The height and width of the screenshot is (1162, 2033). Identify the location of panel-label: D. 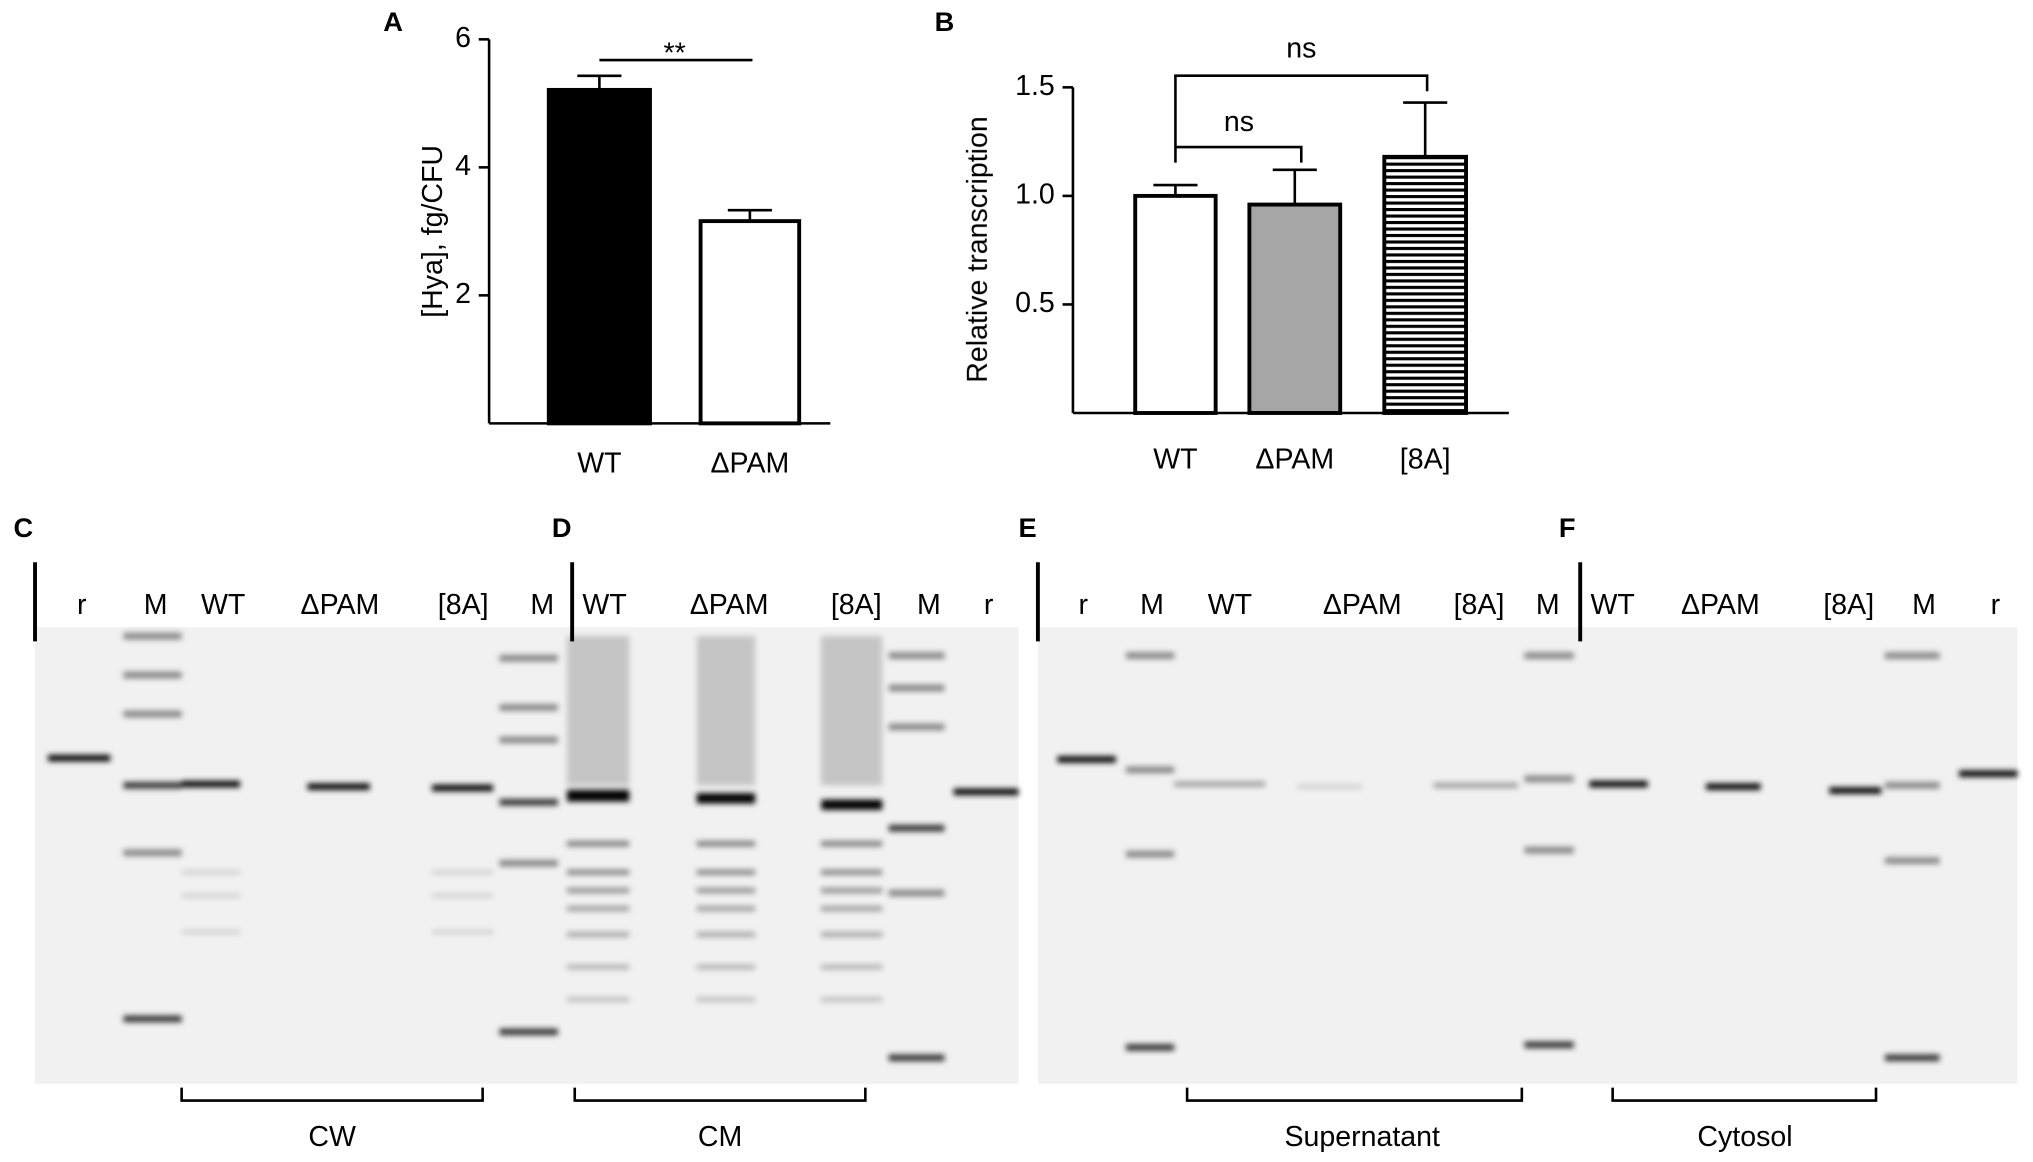
(562, 527).